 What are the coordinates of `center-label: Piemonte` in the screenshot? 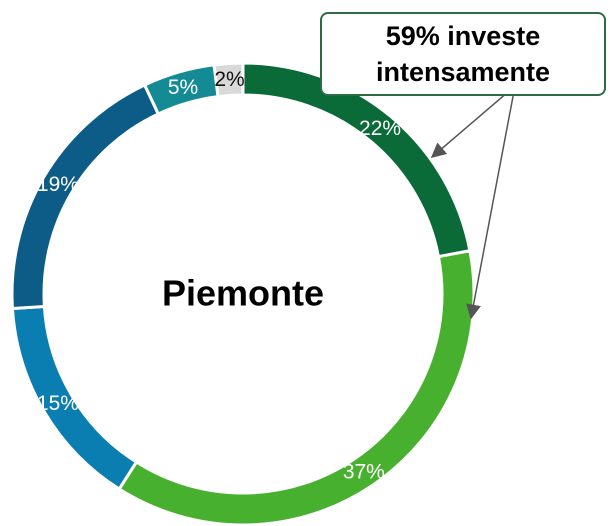 It's located at (243, 293).